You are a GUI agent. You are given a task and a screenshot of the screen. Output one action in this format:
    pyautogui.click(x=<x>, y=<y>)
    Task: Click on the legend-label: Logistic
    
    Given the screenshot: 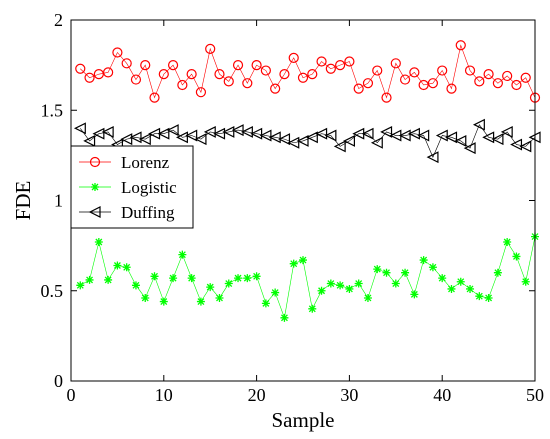 What is the action you would take?
    pyautogui.click(x=149, y=187)
    